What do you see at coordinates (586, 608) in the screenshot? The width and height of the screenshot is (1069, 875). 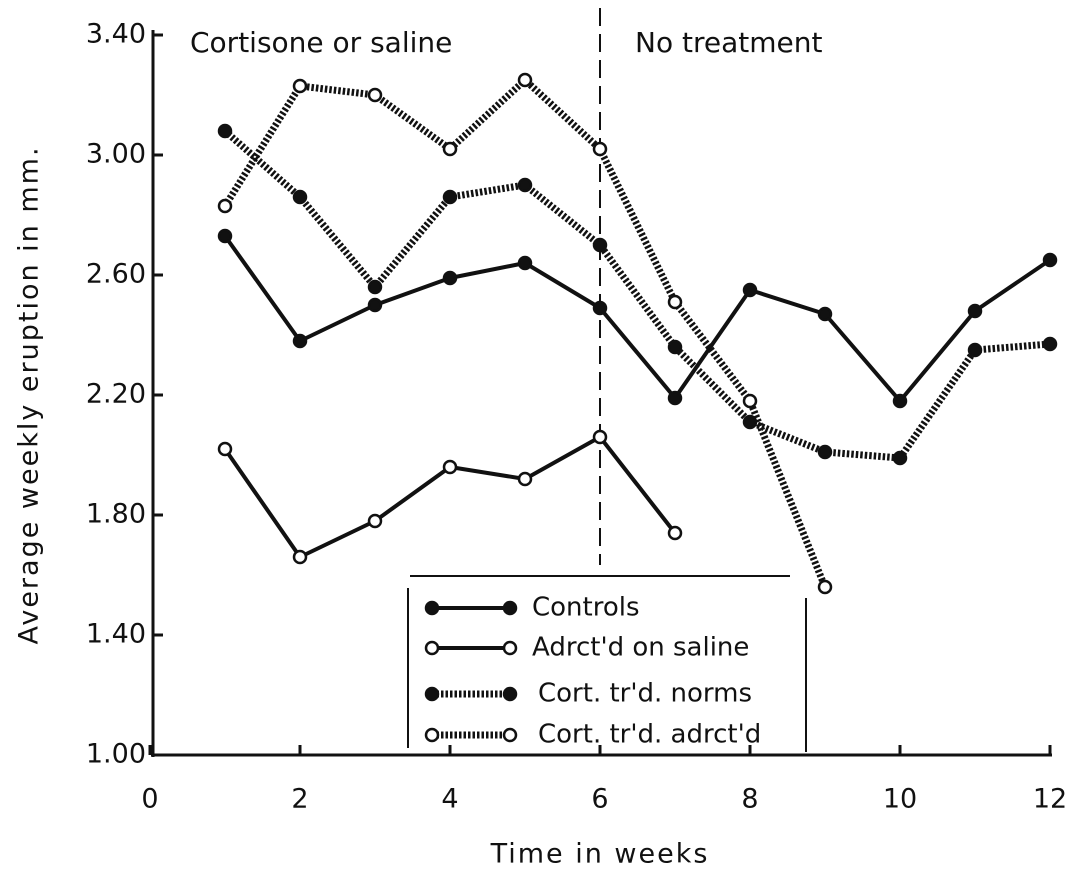 I see `legend-label: Controls` at bounding box center [586, 608].